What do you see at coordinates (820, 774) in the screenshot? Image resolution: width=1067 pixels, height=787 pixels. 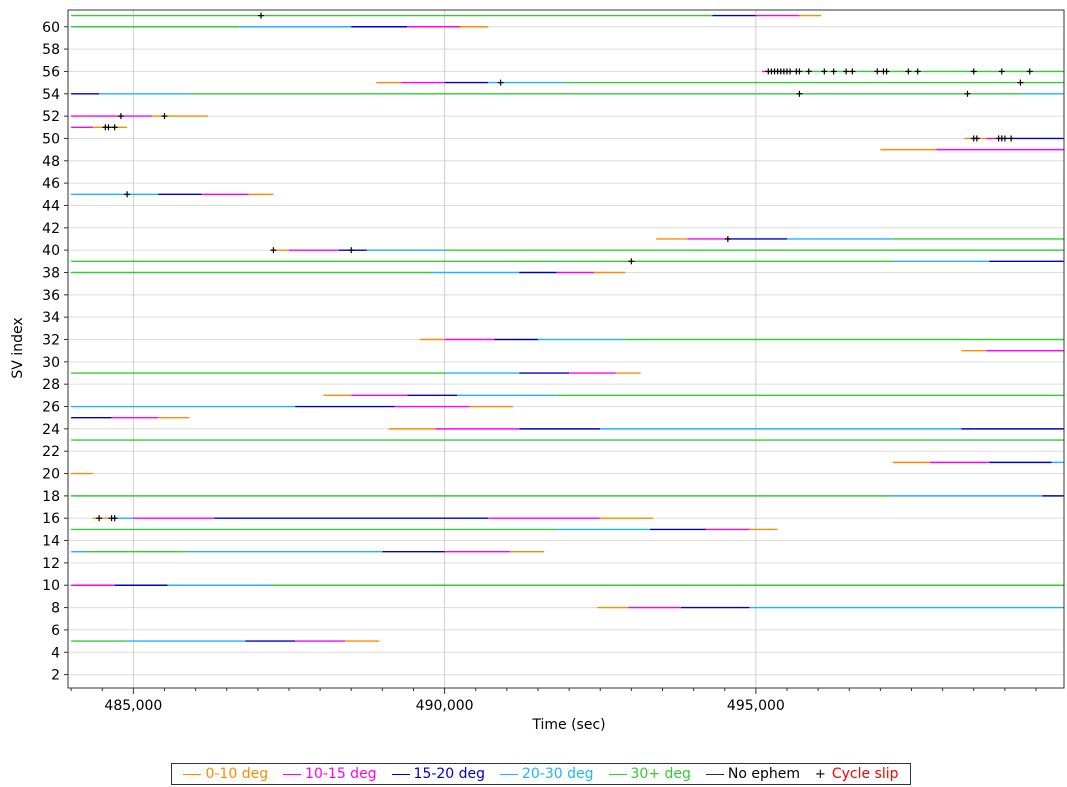 I see `cycle-slip-legend-marker: +` at bounding box center [820, 774].